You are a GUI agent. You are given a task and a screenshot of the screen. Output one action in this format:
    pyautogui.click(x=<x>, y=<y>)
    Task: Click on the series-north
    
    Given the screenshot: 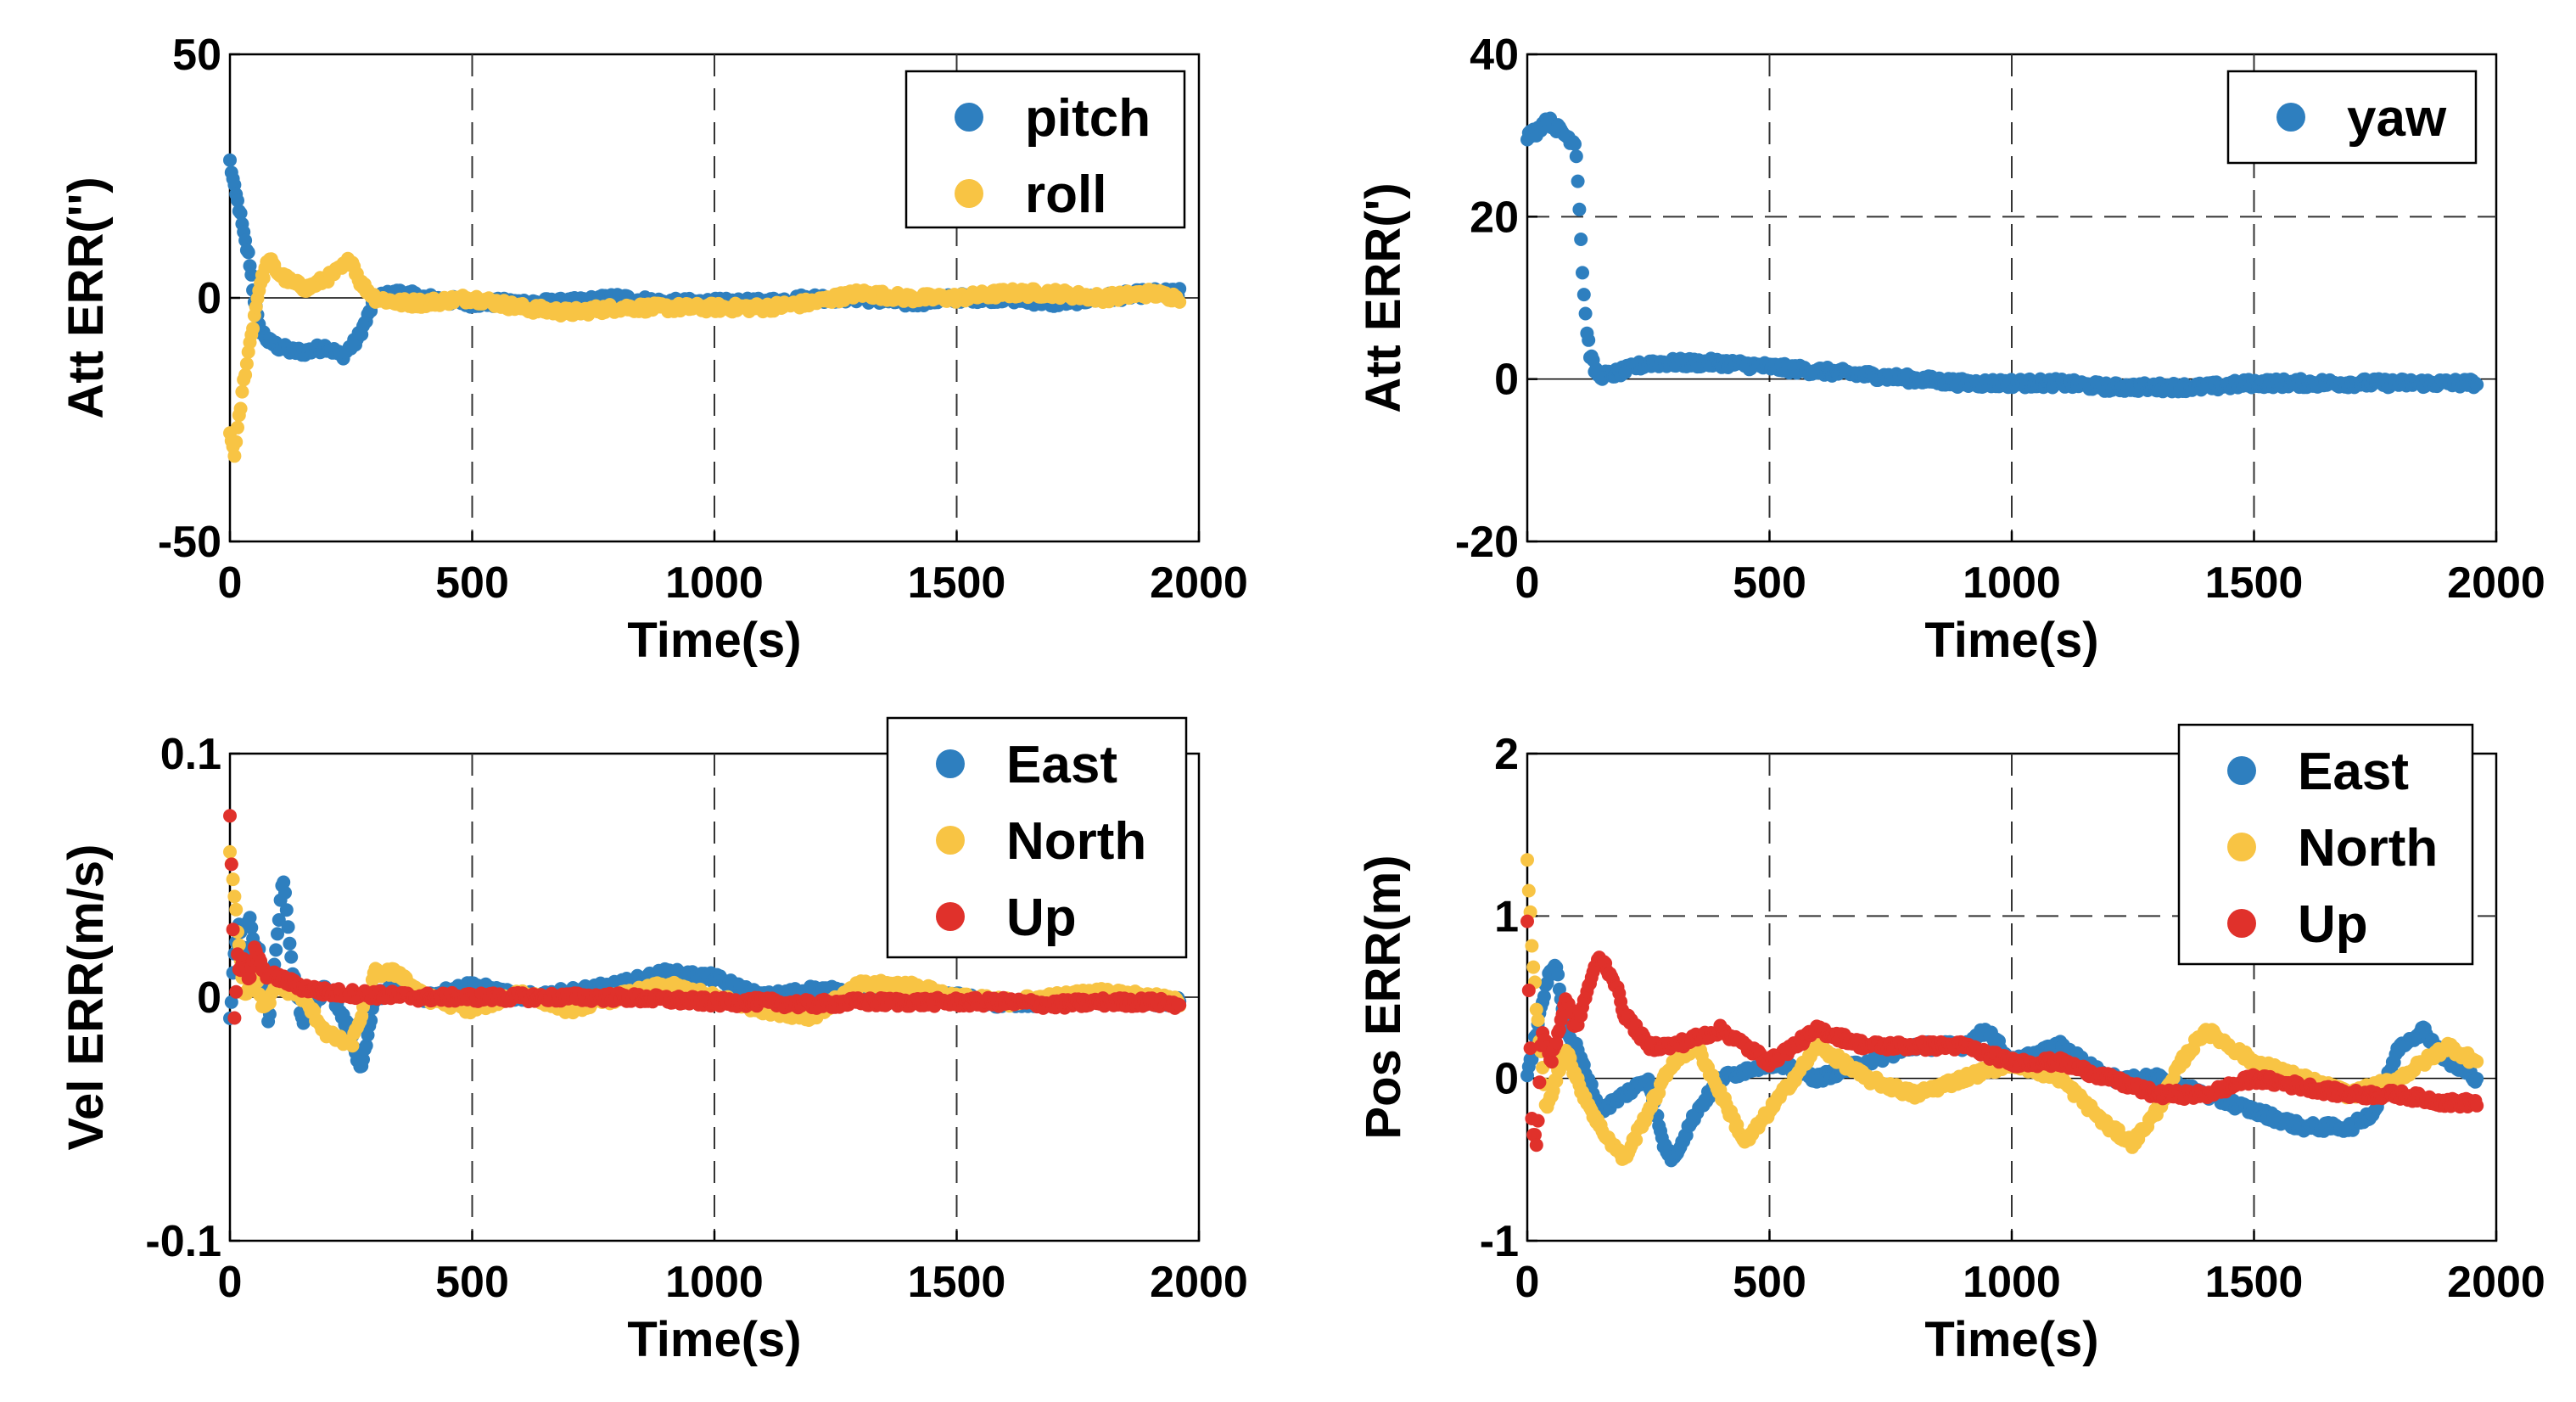 What is the action you would take?
    pyautogui.click(x=2002, y=1009)
    